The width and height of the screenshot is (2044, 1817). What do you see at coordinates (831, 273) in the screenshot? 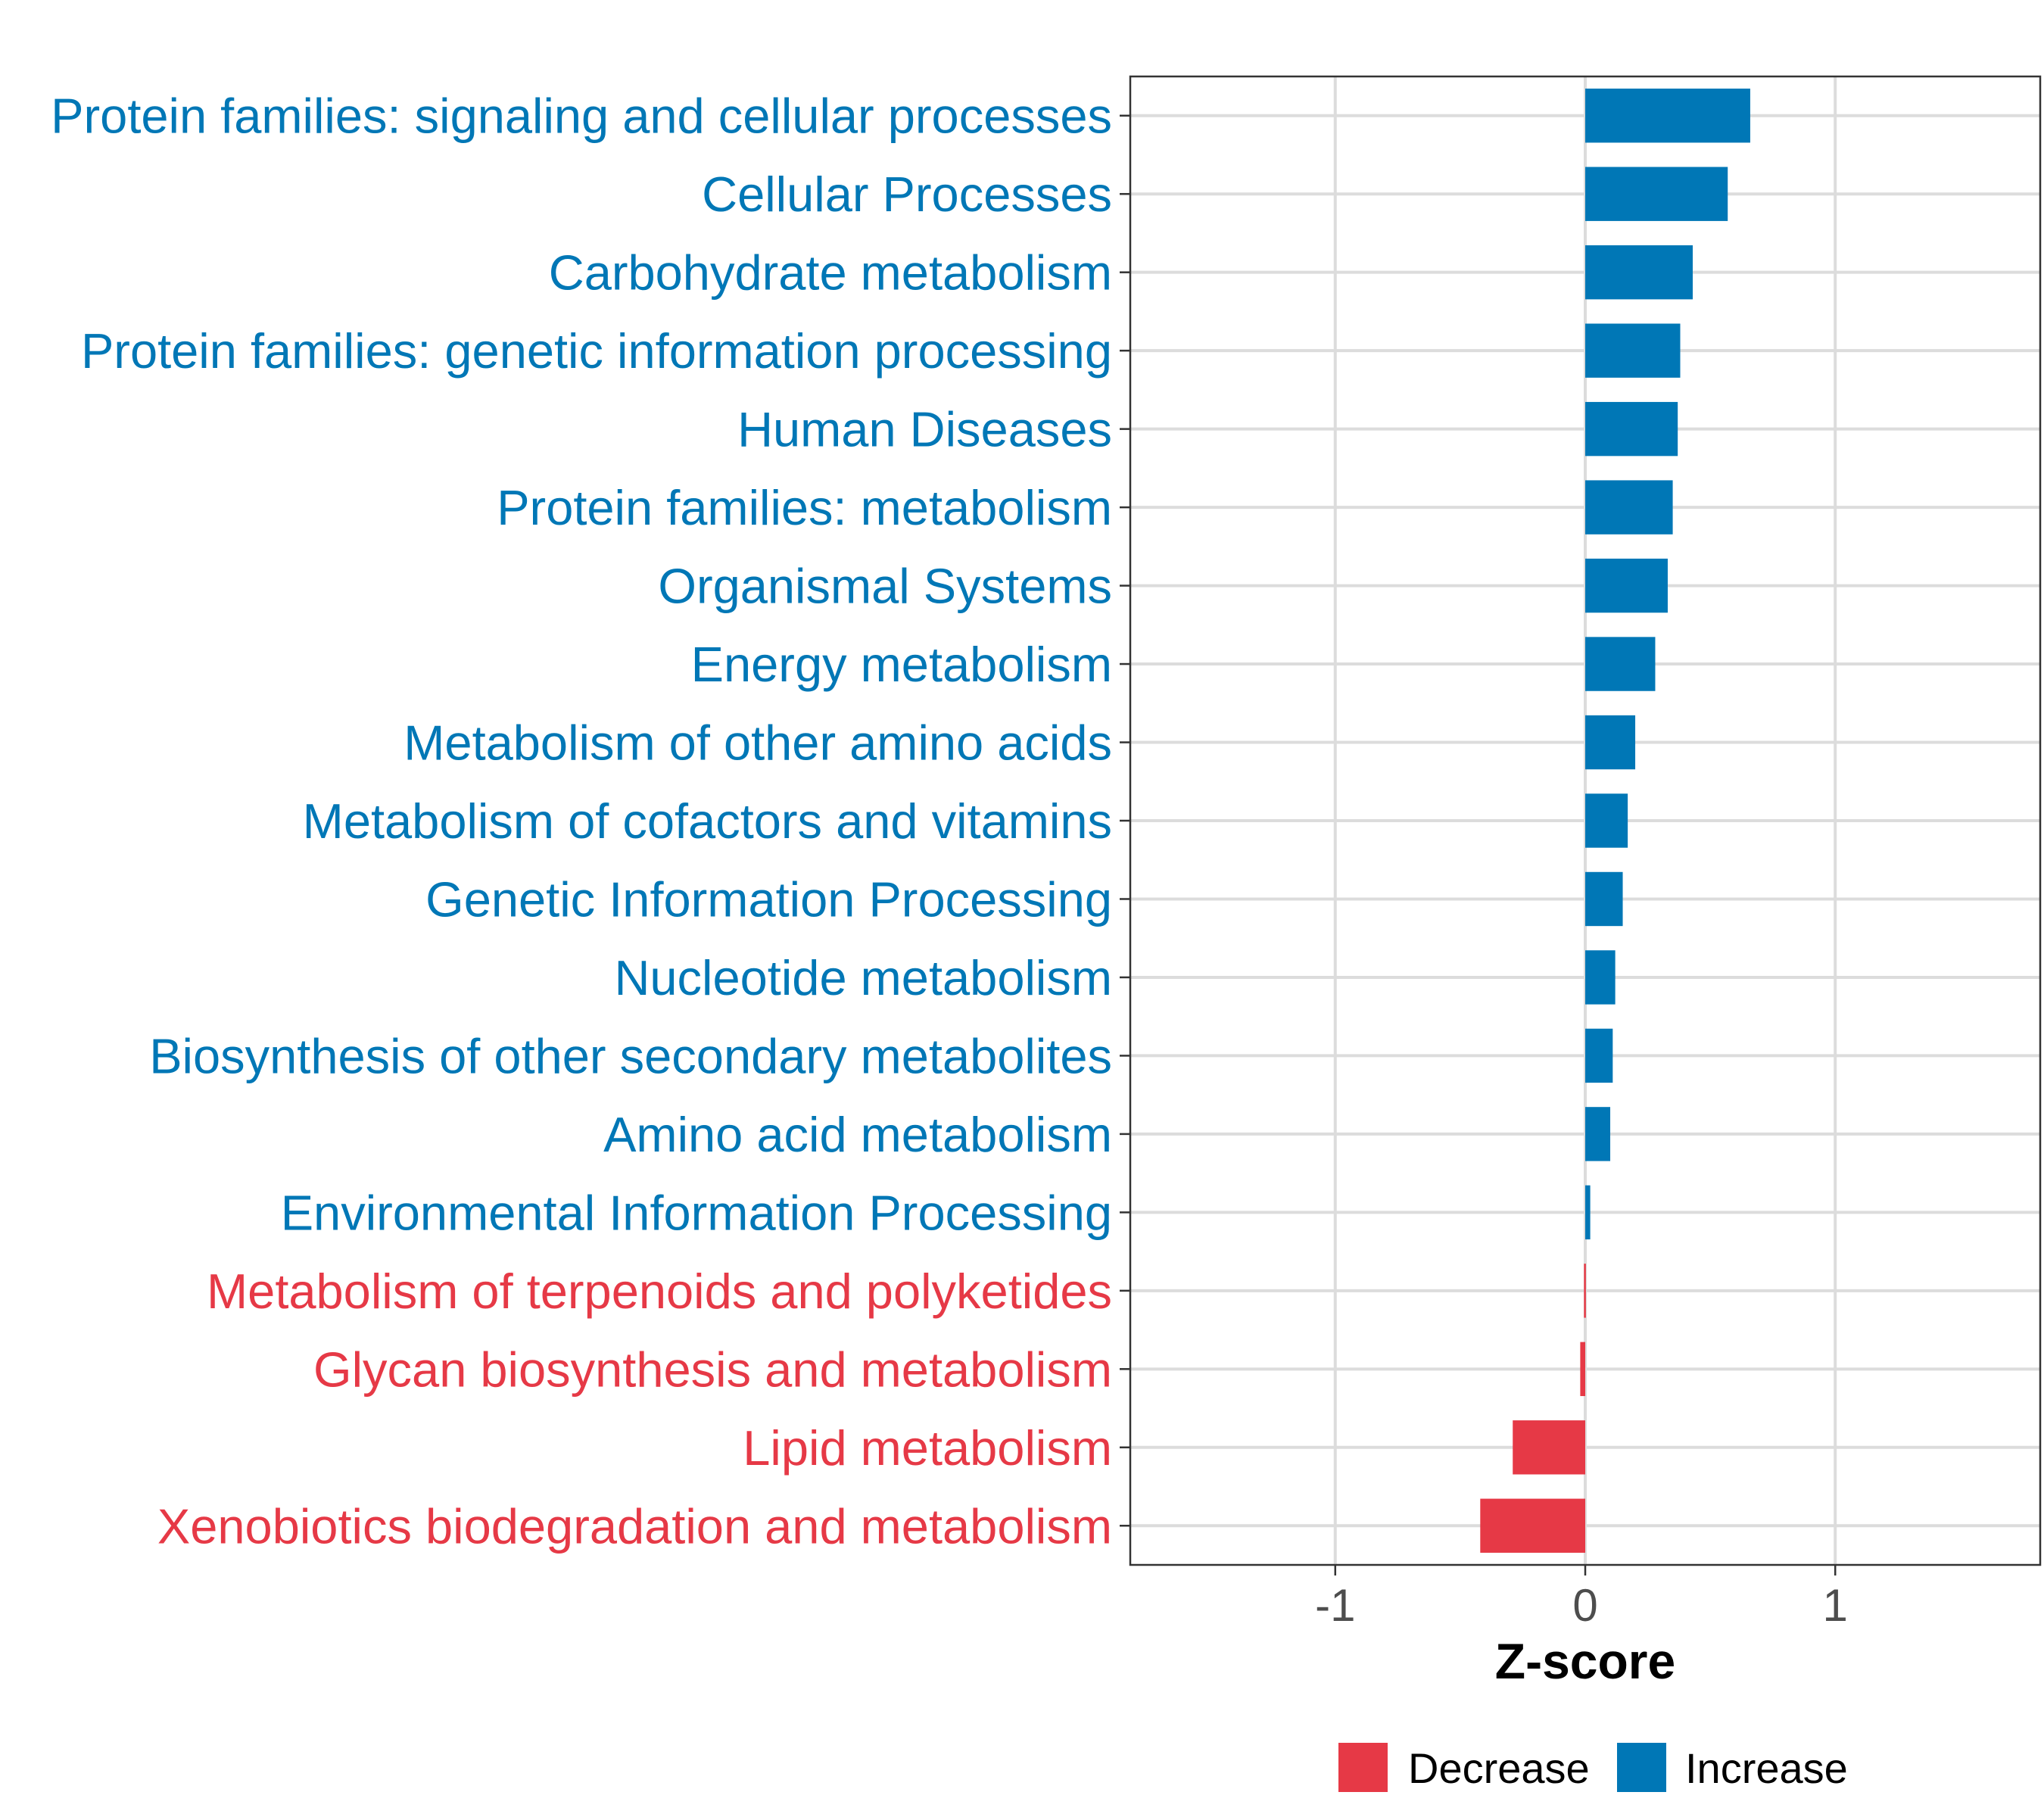
I see `category-label-2: Carbohydrate metabolism` at bounding box center [831, 273].